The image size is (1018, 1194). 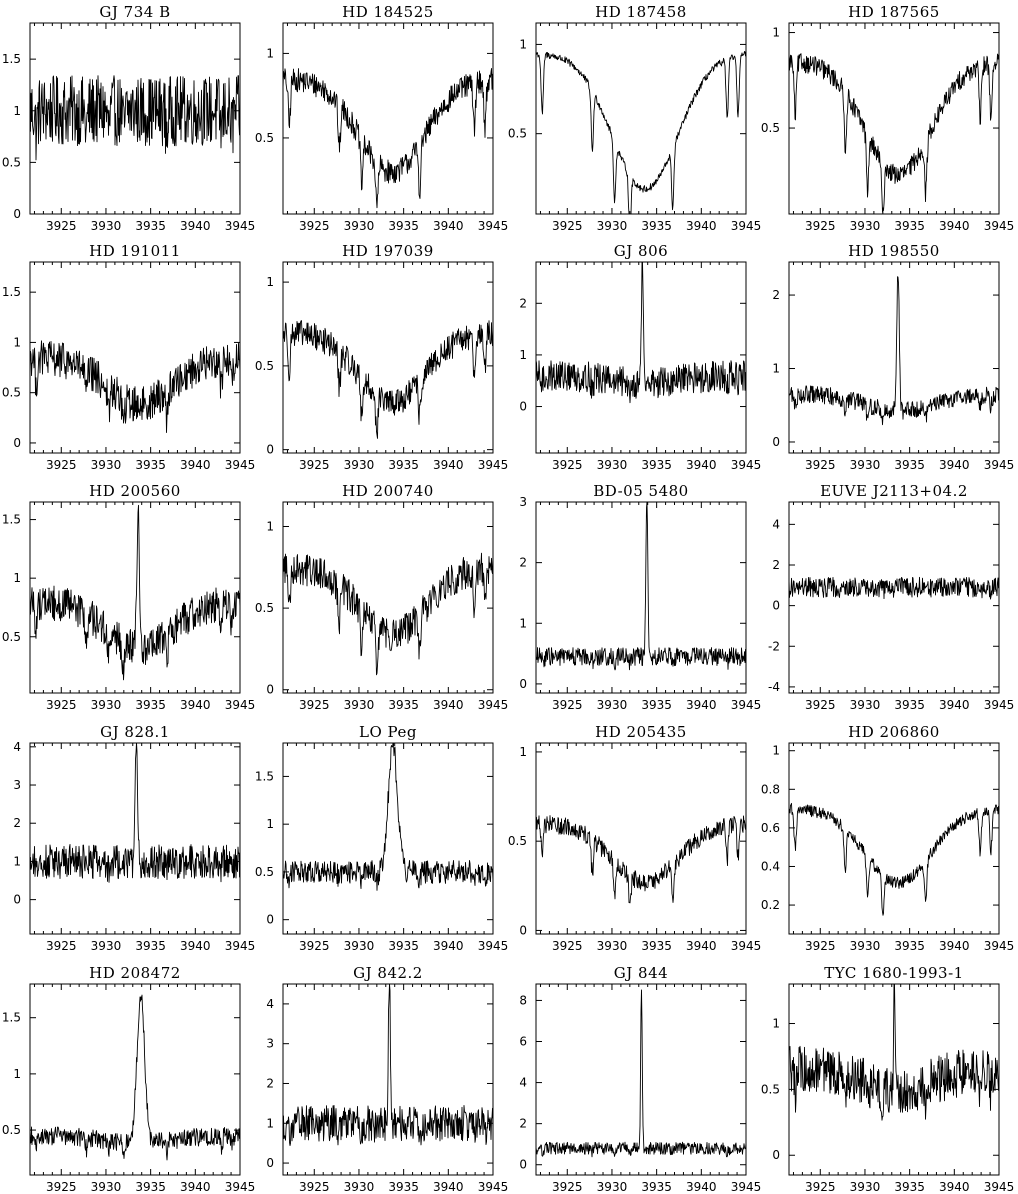 I want to click on y-tick-label: 0.8, so click(x=770, y=789).